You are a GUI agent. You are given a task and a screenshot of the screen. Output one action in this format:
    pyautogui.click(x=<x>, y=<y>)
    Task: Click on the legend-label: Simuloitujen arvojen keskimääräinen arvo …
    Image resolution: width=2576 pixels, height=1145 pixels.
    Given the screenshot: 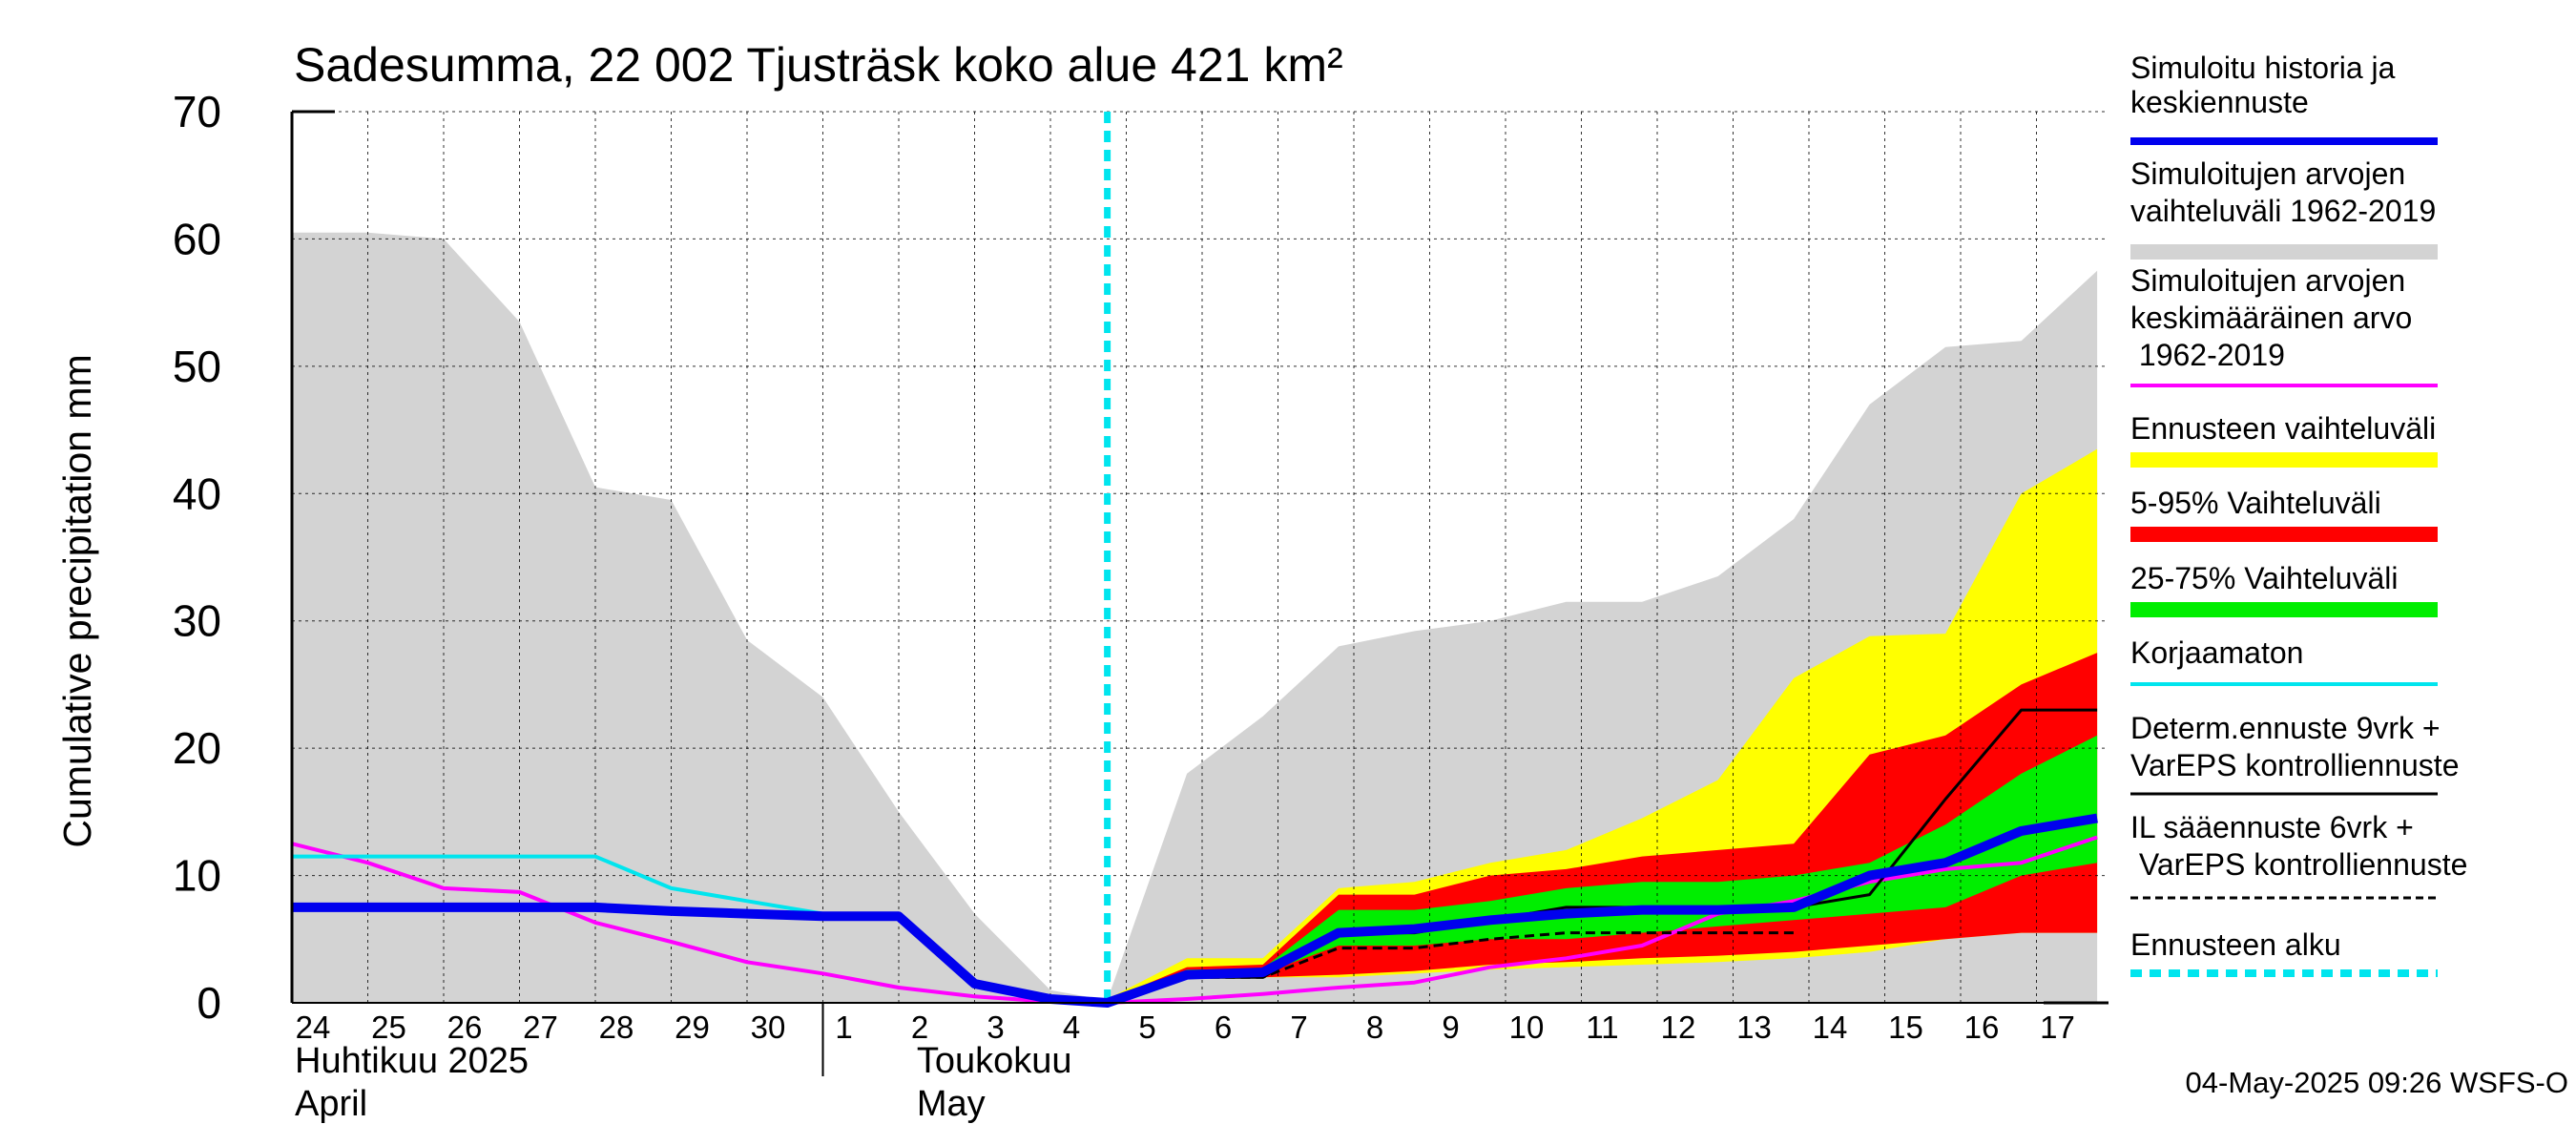 What is the action you would take?
    pyautogui.click(x=2271, y=317)
    